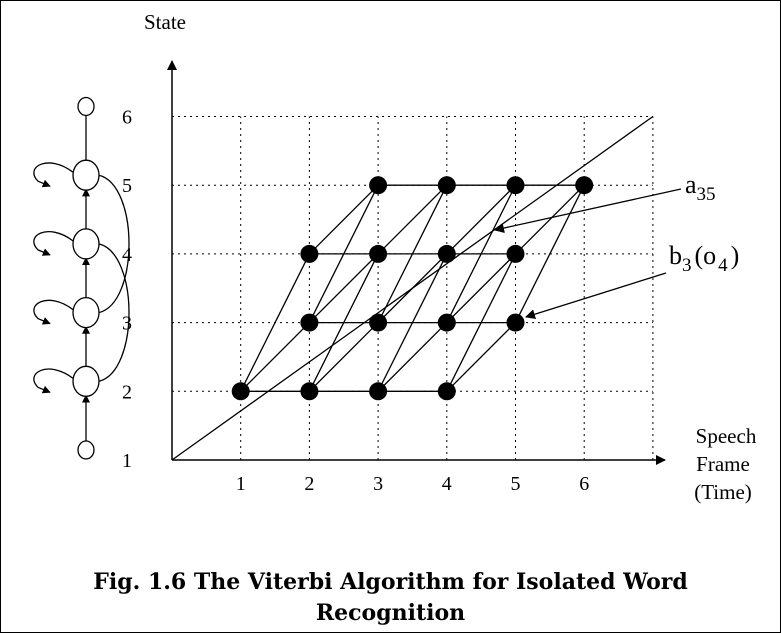 Image resolution: width=781 pixels, height=634 pixels. Describe the element at coordinates (723, 265) in the screenshot. I see `o-subscript: 4` at that location.